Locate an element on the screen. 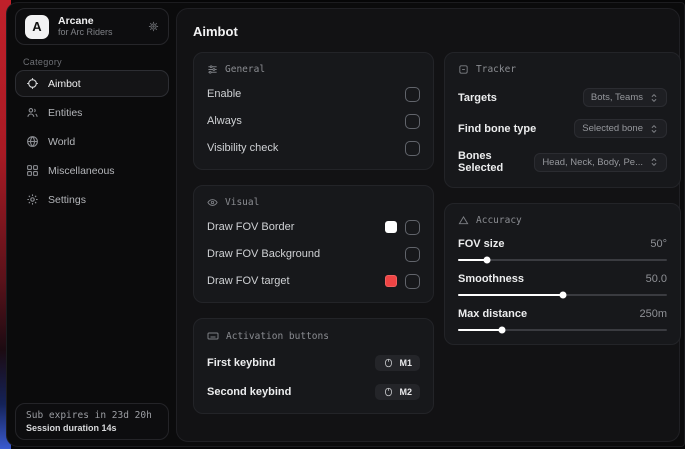 The height and width of the screenshot is (449, 685). app-subtitle: for Arc Riders is located at coordinates (85, 32).